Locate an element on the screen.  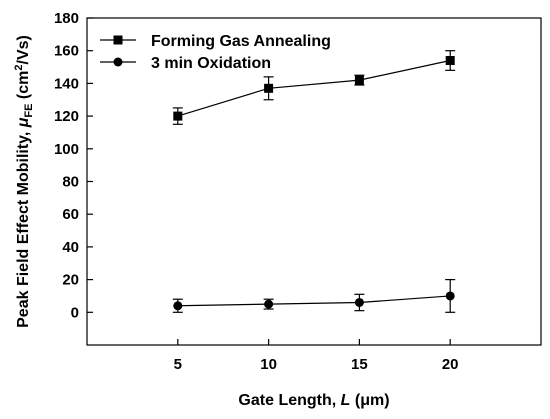
x-tick-label: 15 is located at coordinates (359, 364).